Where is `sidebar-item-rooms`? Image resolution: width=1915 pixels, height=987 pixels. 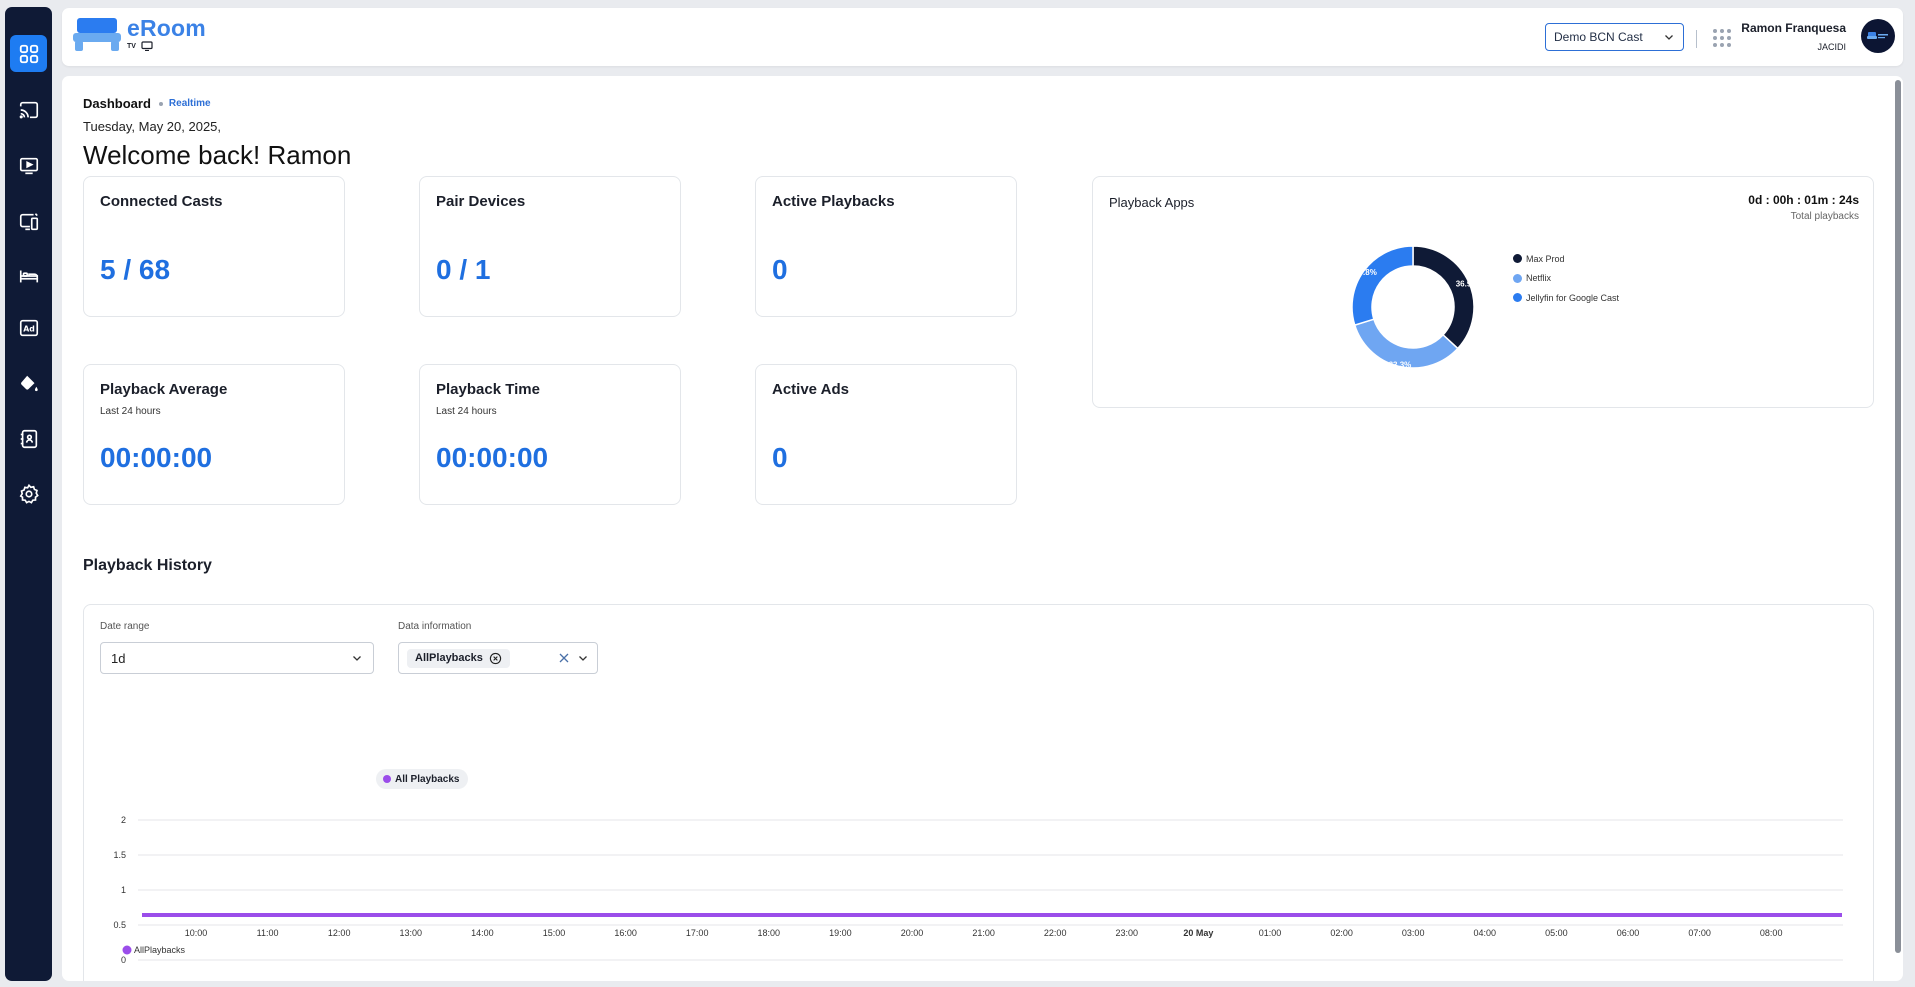
sidebar-item-rooms is located at coordinates (28, 275).